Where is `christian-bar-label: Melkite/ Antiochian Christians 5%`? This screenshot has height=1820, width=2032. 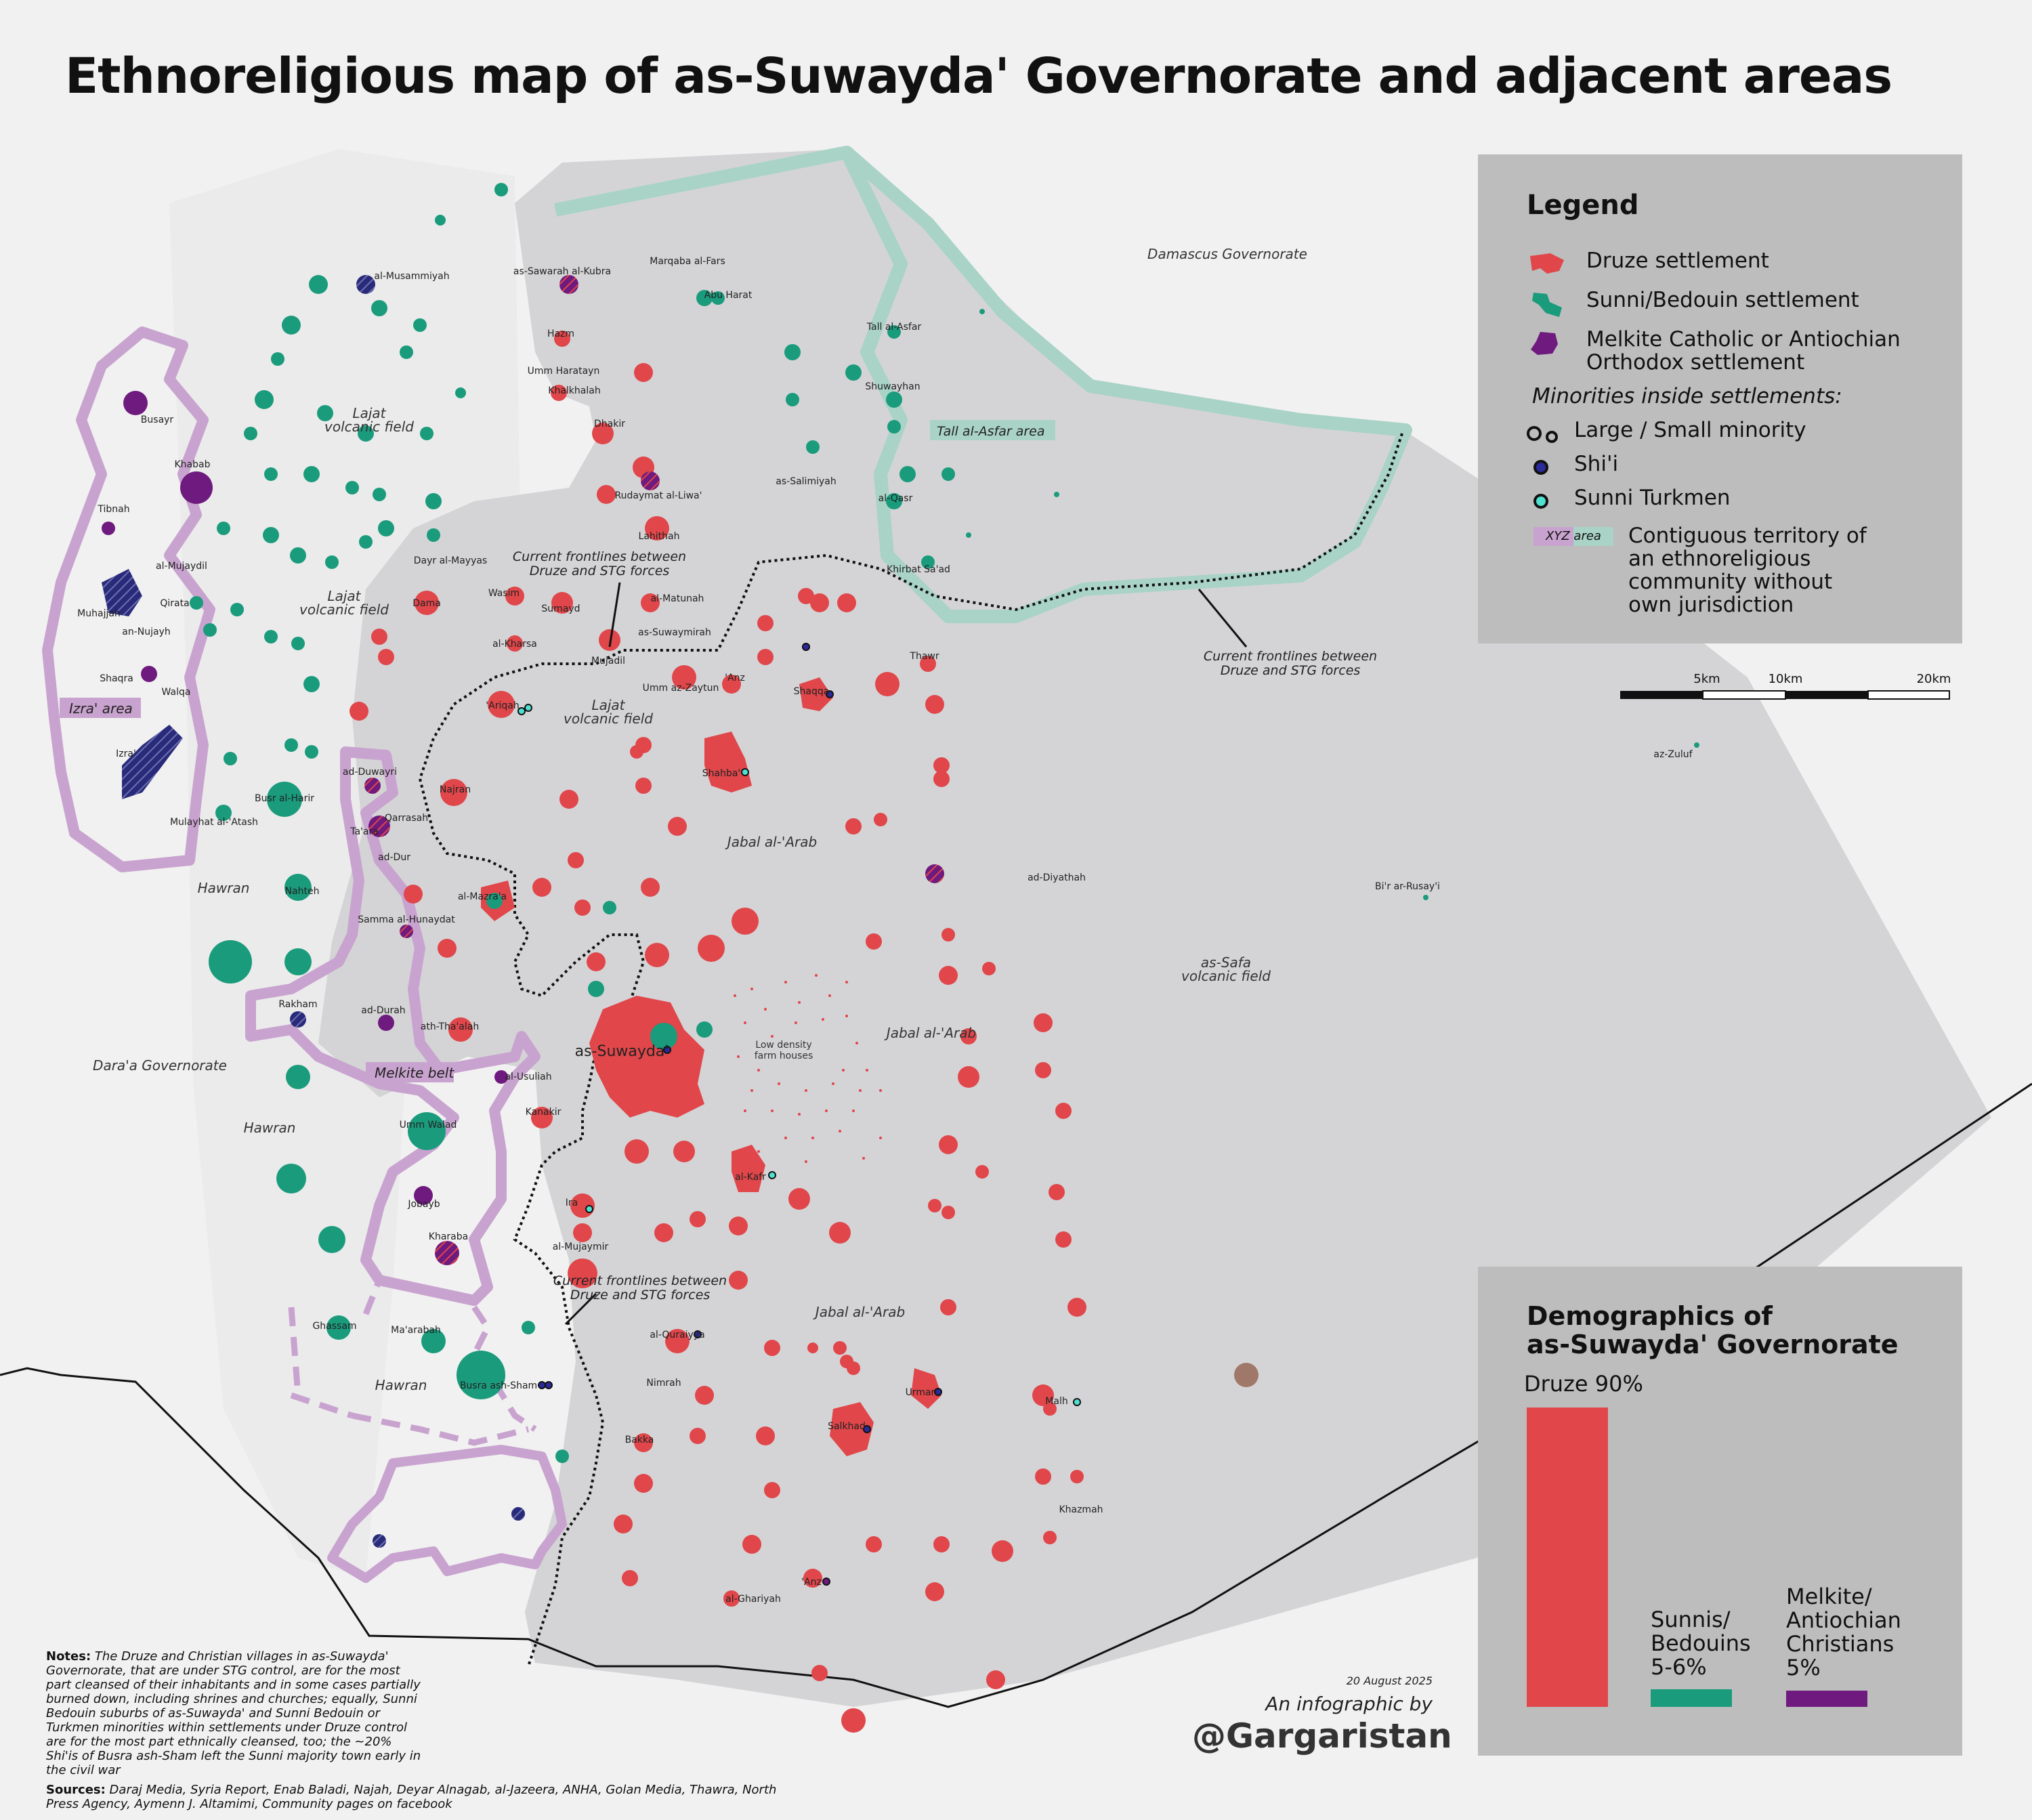 christian-bar-label: Melkite/ Antiochian Christians 5% is located at coordinates (1843, 1632).